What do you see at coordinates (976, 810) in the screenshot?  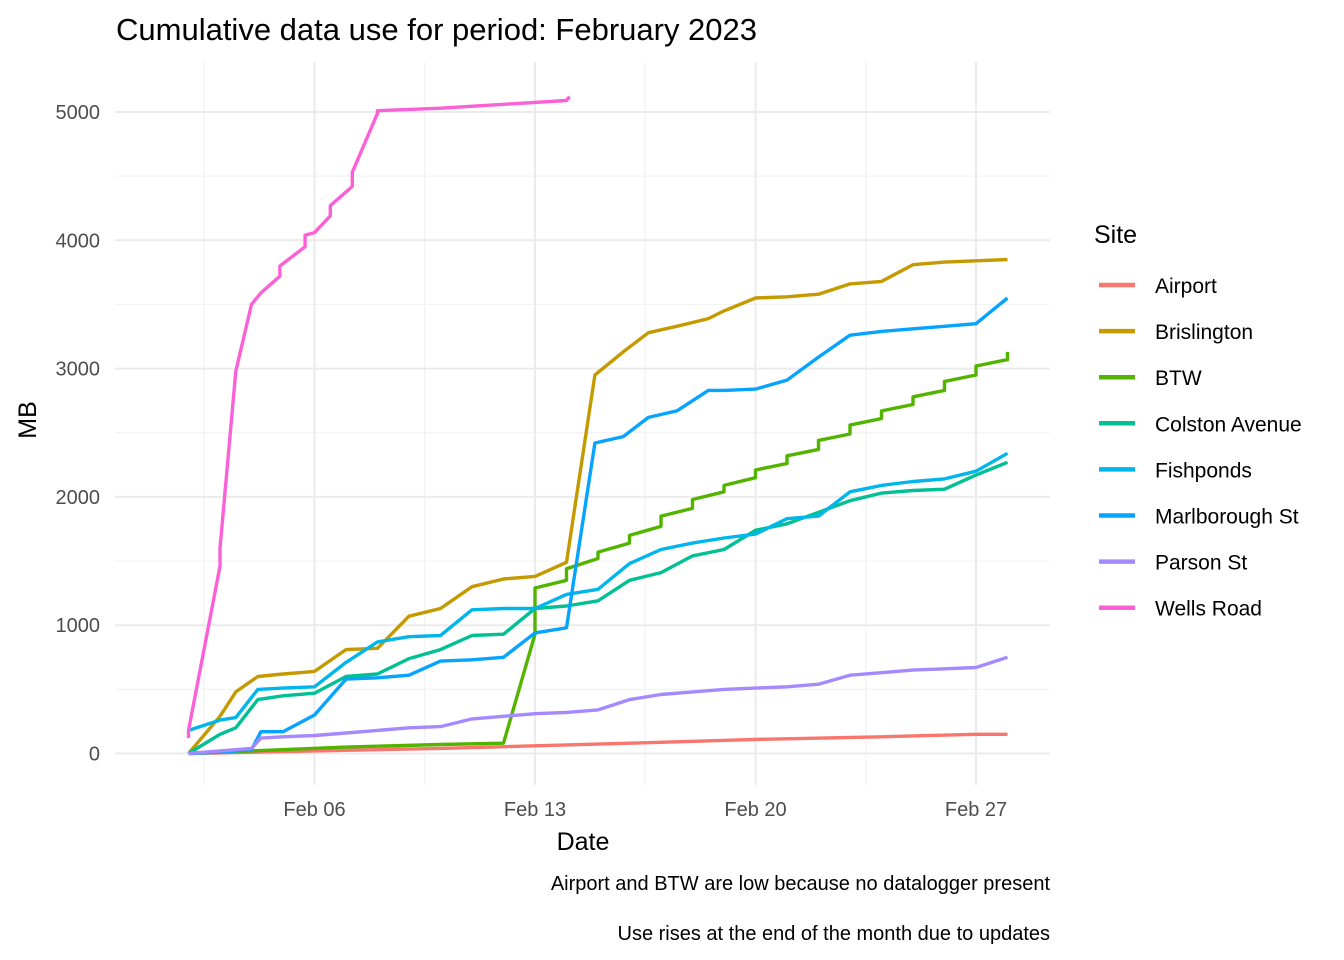 I see `x-tick-label: Feb 27` at bounding box center [976, 810].